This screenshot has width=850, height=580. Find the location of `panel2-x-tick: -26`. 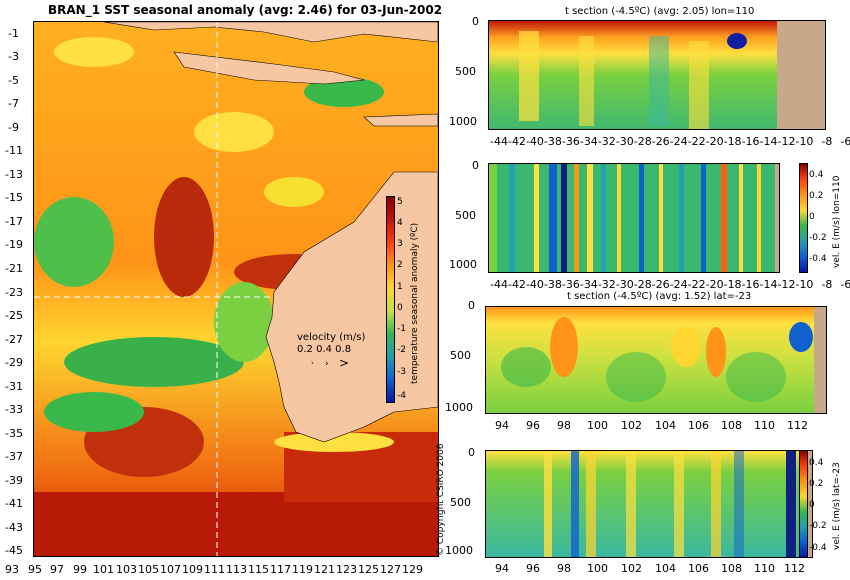

panel2-x-tick: -26 is located at coordinates (660, 284).